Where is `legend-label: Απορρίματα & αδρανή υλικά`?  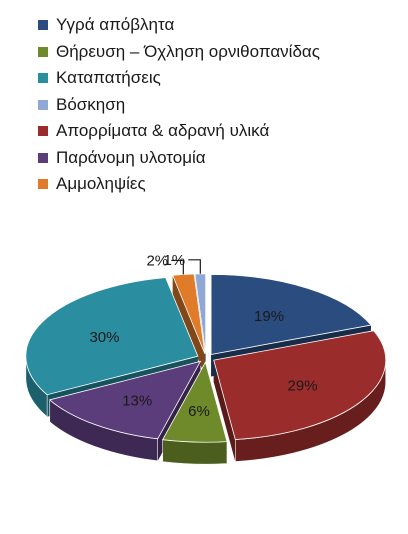 legend-label: Απορρίματα & αδρανή υλικά is located at coordinates (163, 131).